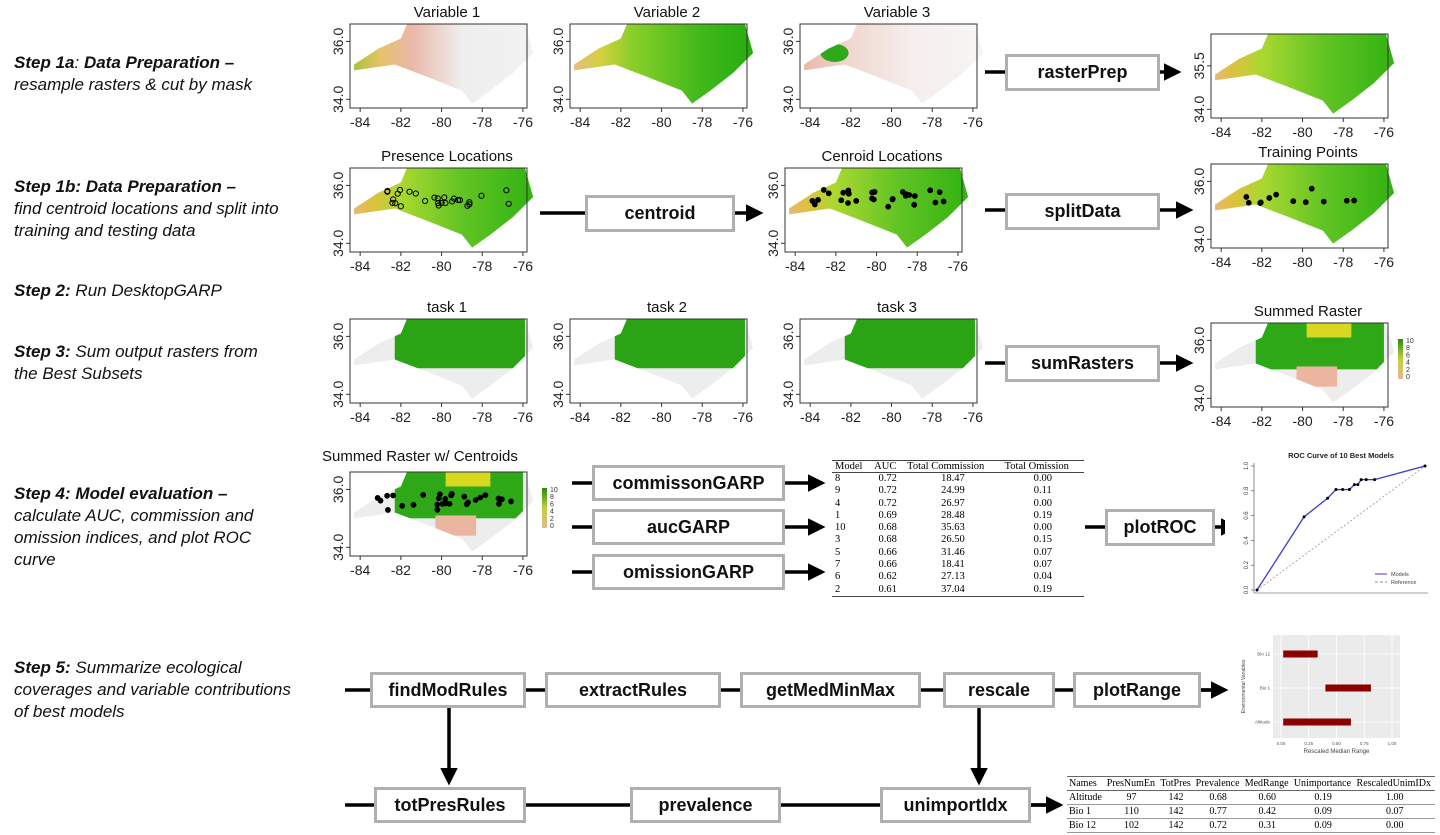 The width and height of the screenshot is (1440, 835). I want to click on column-header: AUC, so click(888, 466).